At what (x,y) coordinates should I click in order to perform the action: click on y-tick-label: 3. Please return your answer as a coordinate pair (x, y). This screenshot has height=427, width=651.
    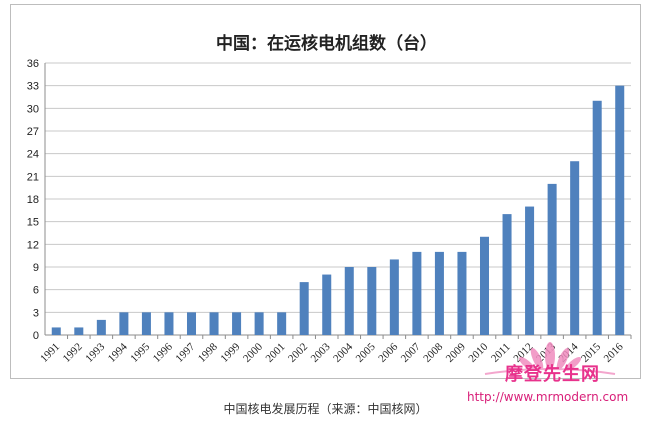
    Looking at the image, I should click on (36, 313).